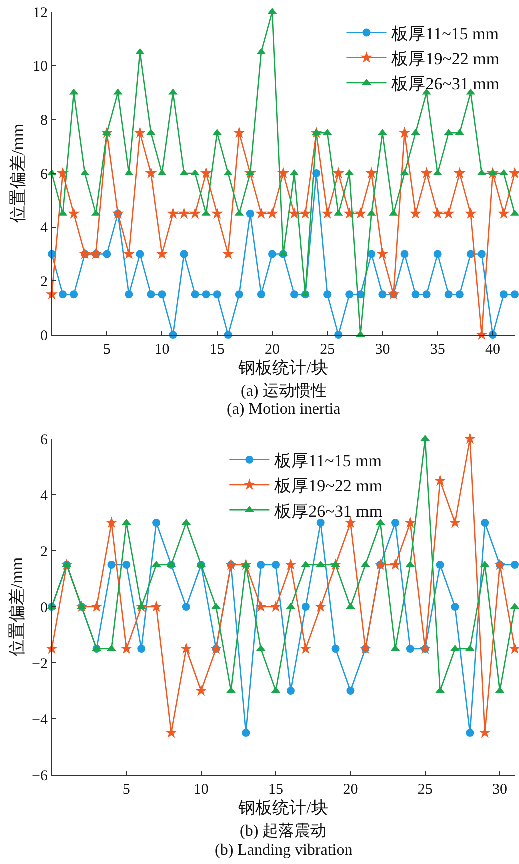  I want to click on y-tick-label: 4, so click(44, 496).